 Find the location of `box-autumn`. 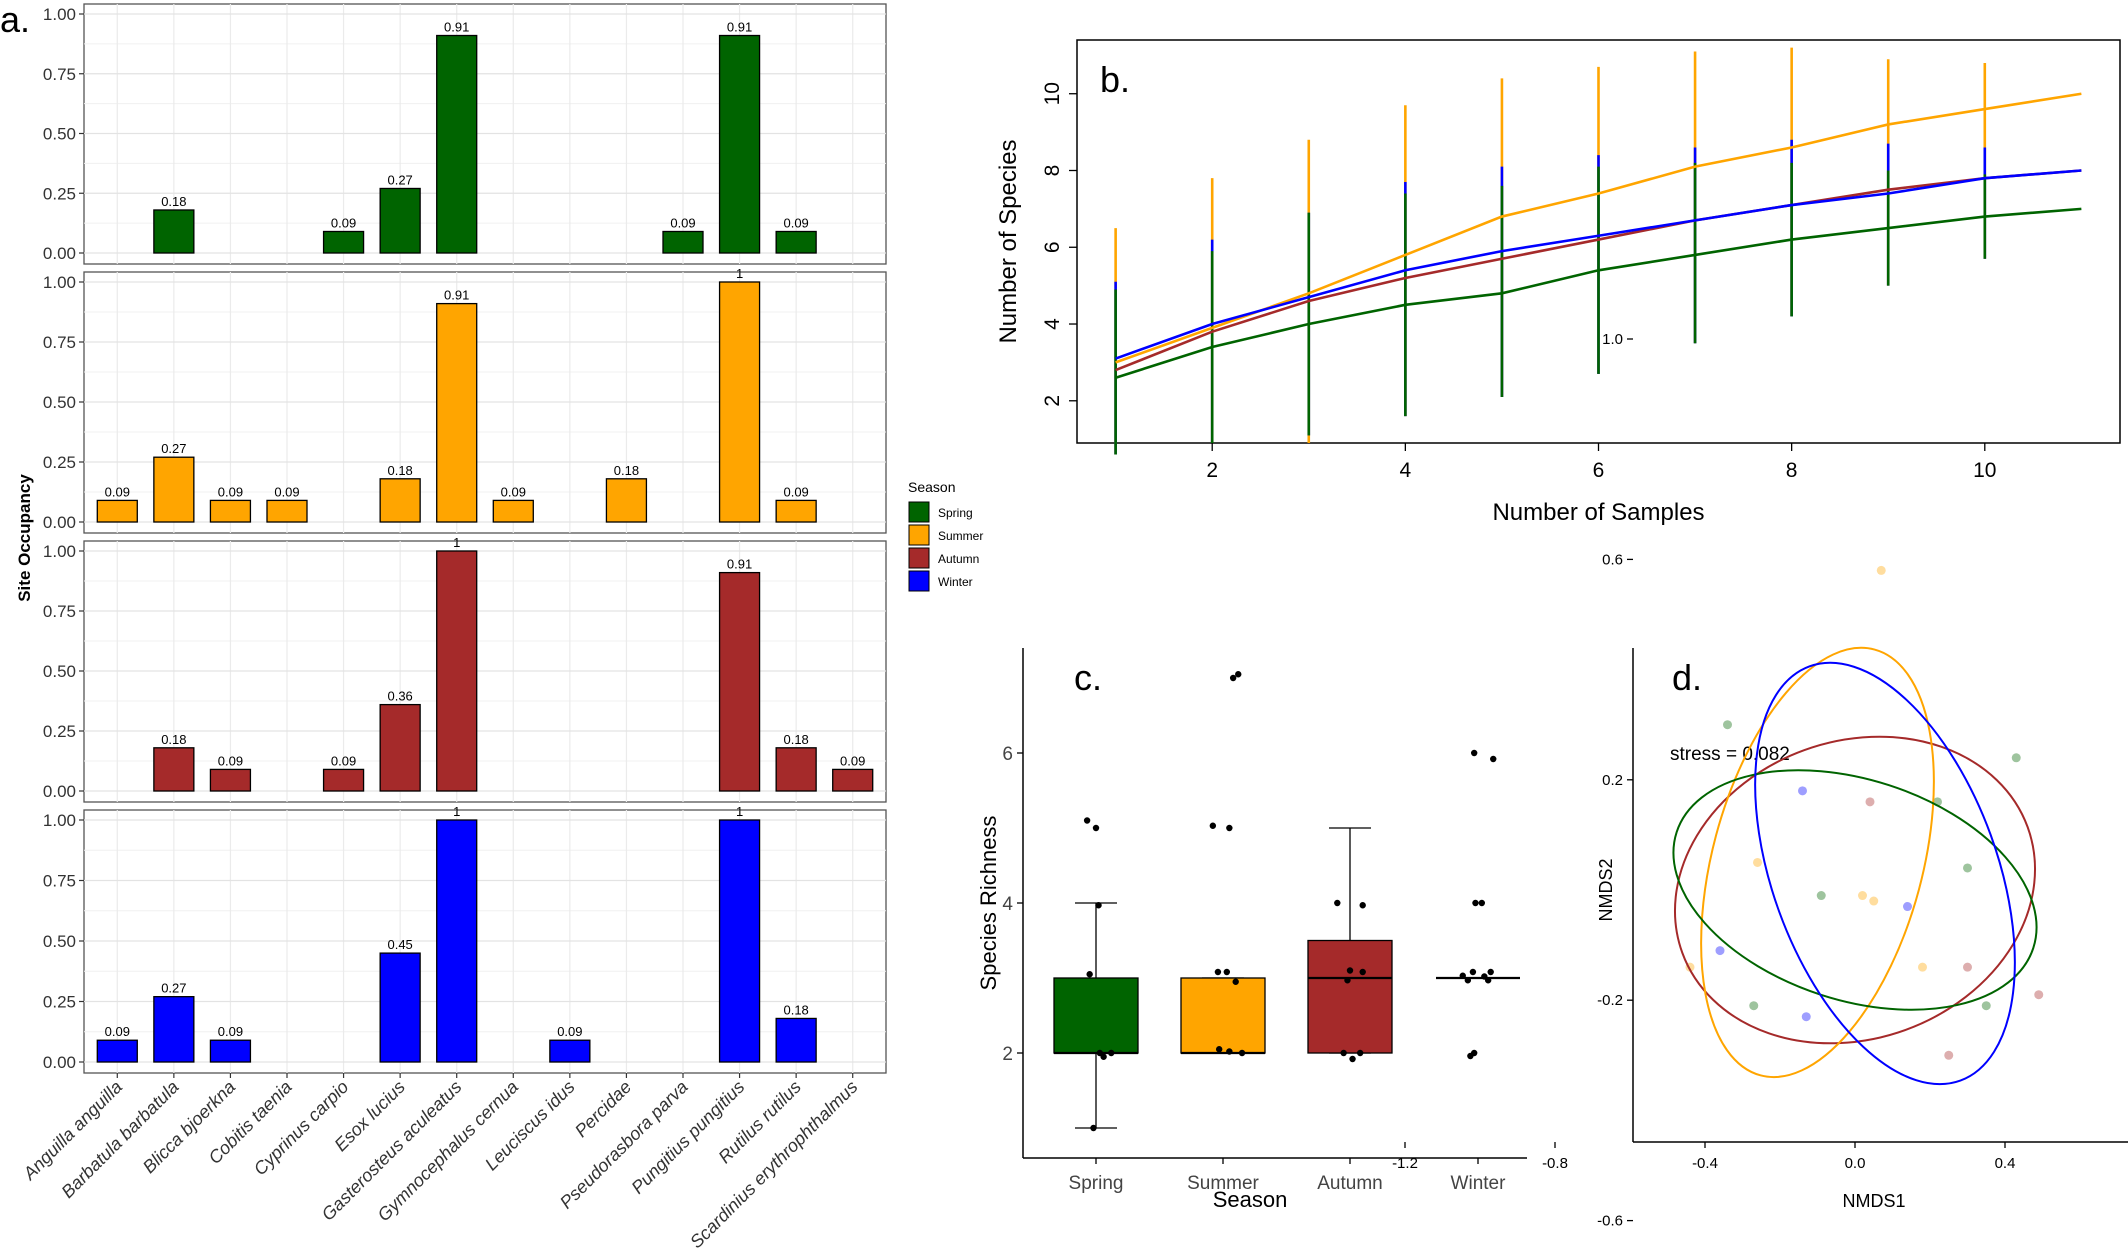

box-autumn is located at coordinates (1350, 996).